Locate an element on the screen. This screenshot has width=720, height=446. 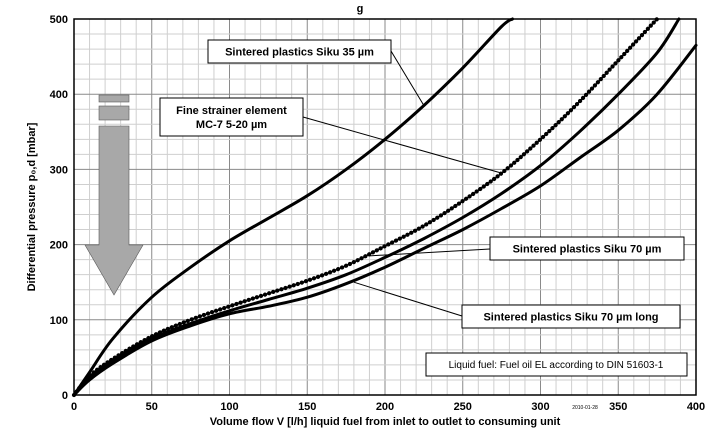
header-fragment: g is located at coordinates (360, 9).